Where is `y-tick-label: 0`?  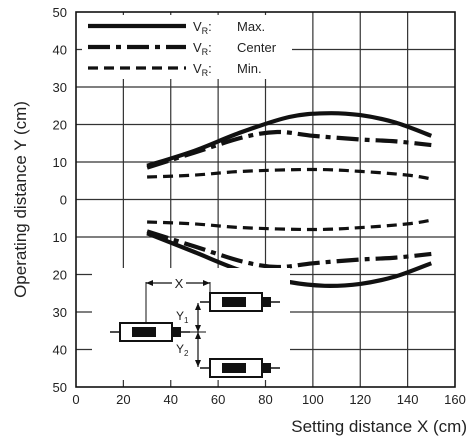
y-tick-label: 0 is located at coordinates (63, 200).